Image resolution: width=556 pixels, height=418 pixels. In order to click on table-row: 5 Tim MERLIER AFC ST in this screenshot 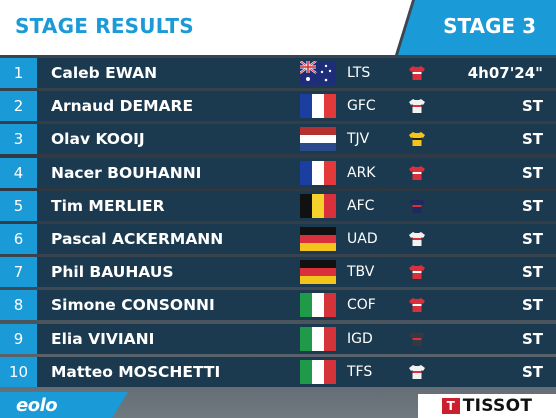, I will do `click(278, 205)`.